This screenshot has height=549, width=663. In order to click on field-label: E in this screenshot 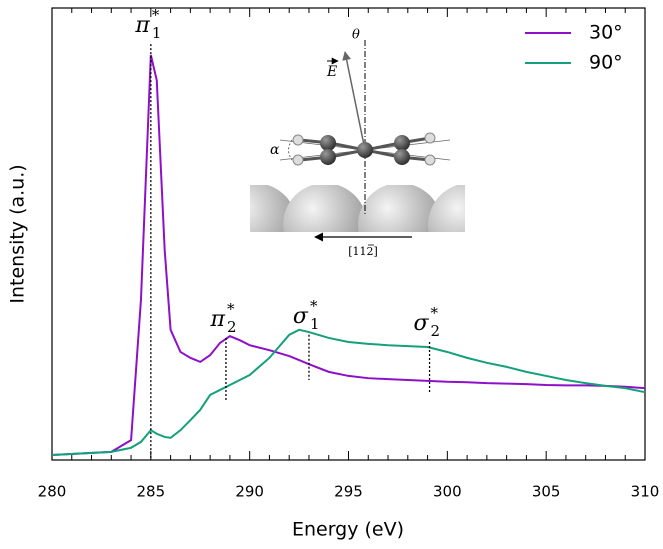, I will do `click(331, 72)`.